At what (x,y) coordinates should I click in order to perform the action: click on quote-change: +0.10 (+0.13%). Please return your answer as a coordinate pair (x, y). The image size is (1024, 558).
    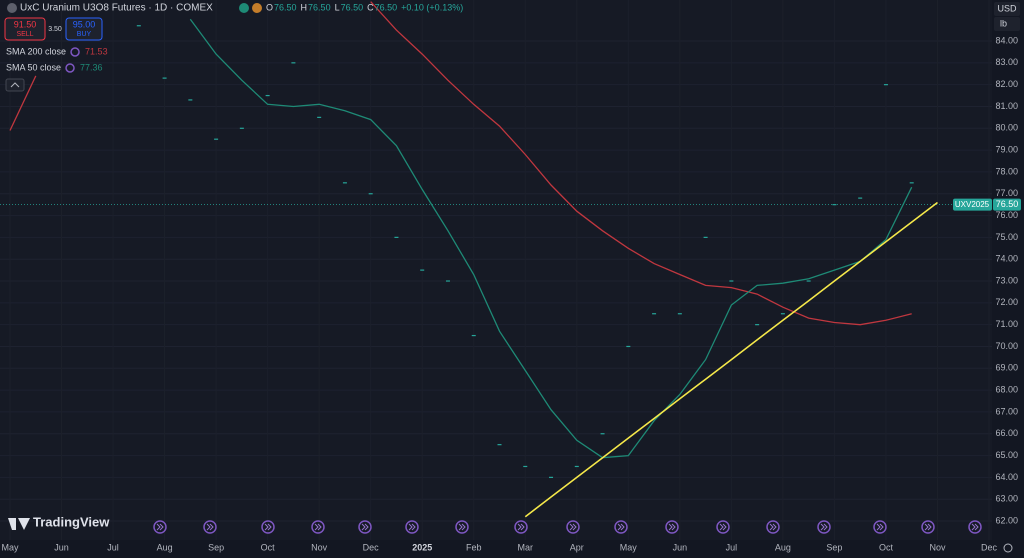
    Looking at the image, I should click on (432, 7).